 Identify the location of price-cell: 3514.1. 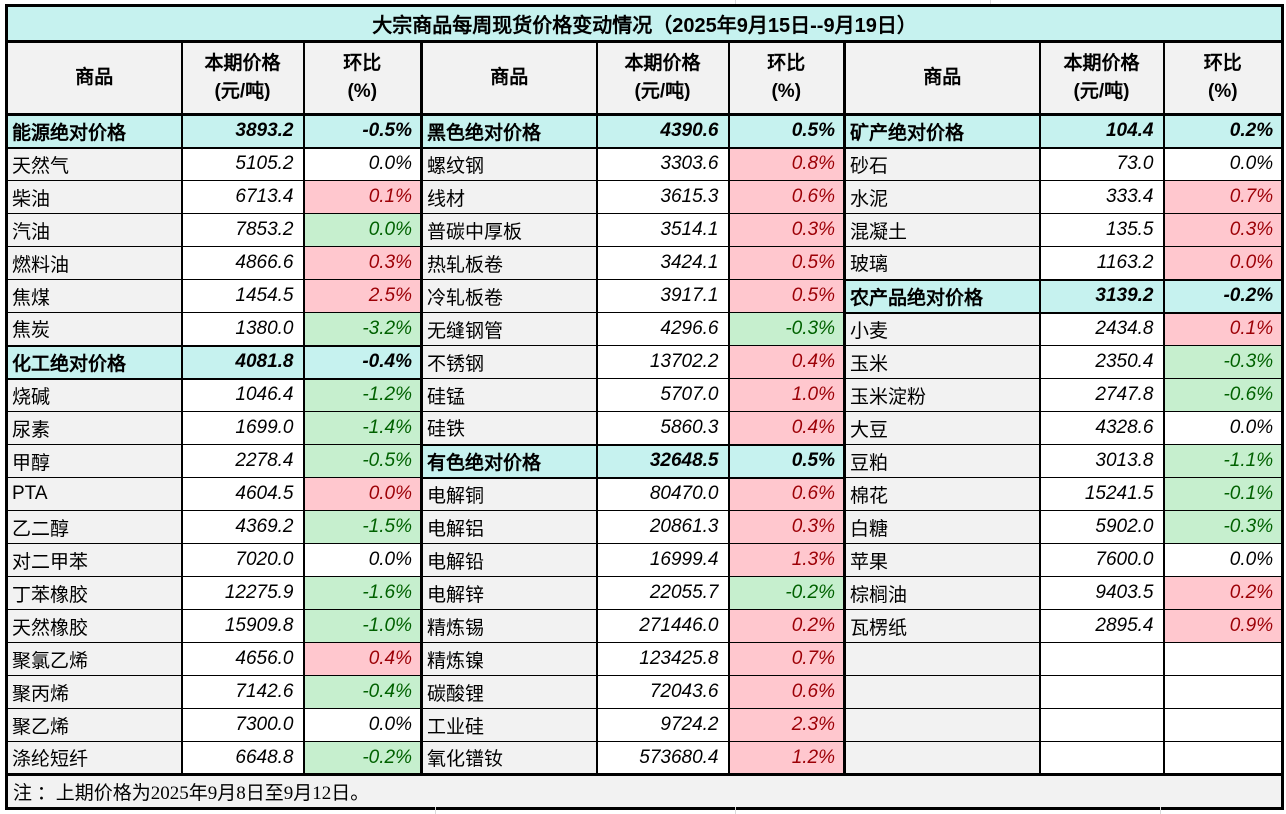
(662, 230).